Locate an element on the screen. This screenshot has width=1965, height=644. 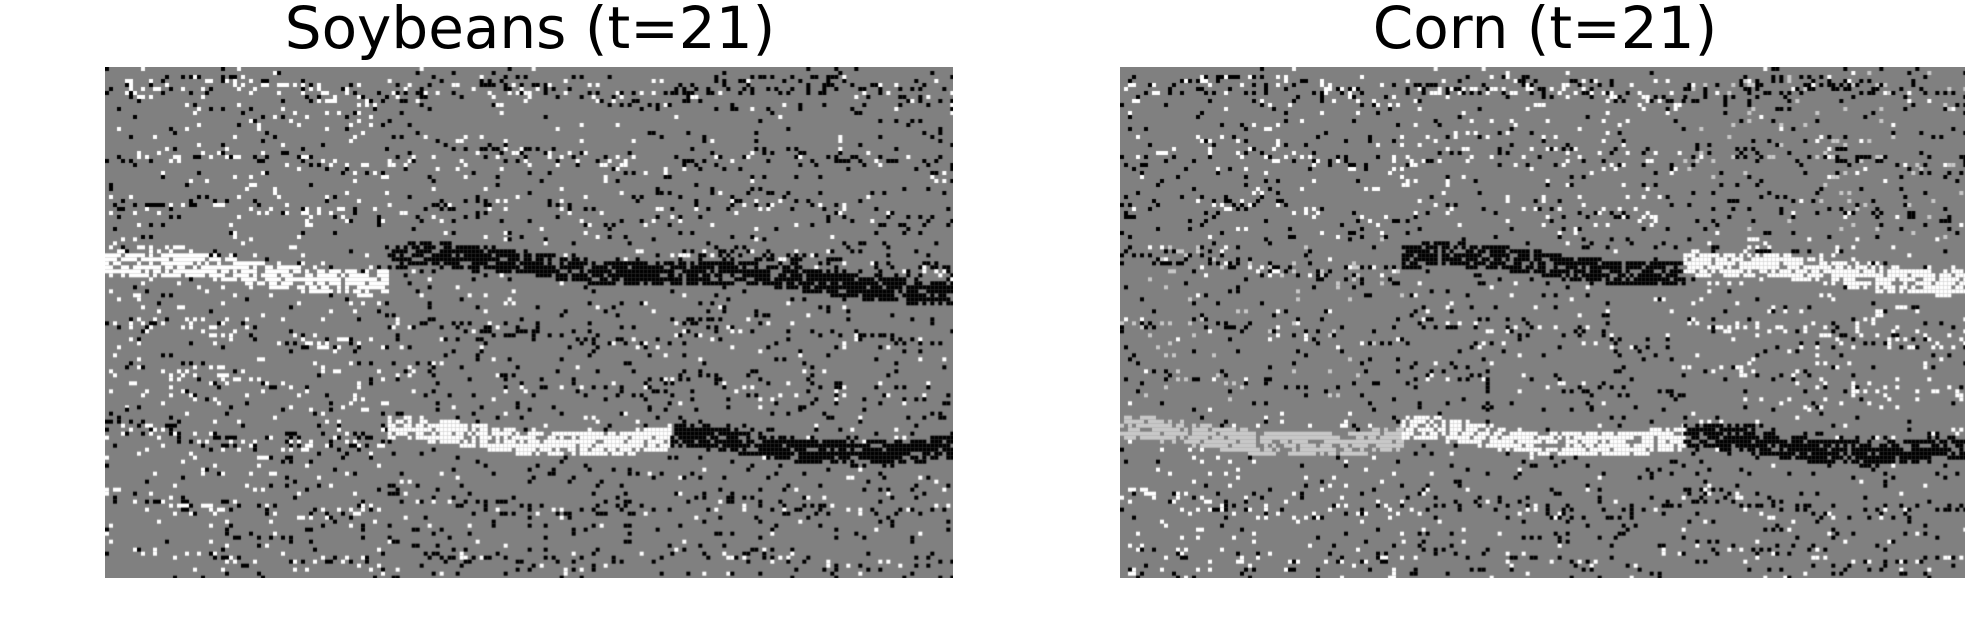
panel-title-soybeans: Soybeans (t=21) is located at coordinates (530, 31).